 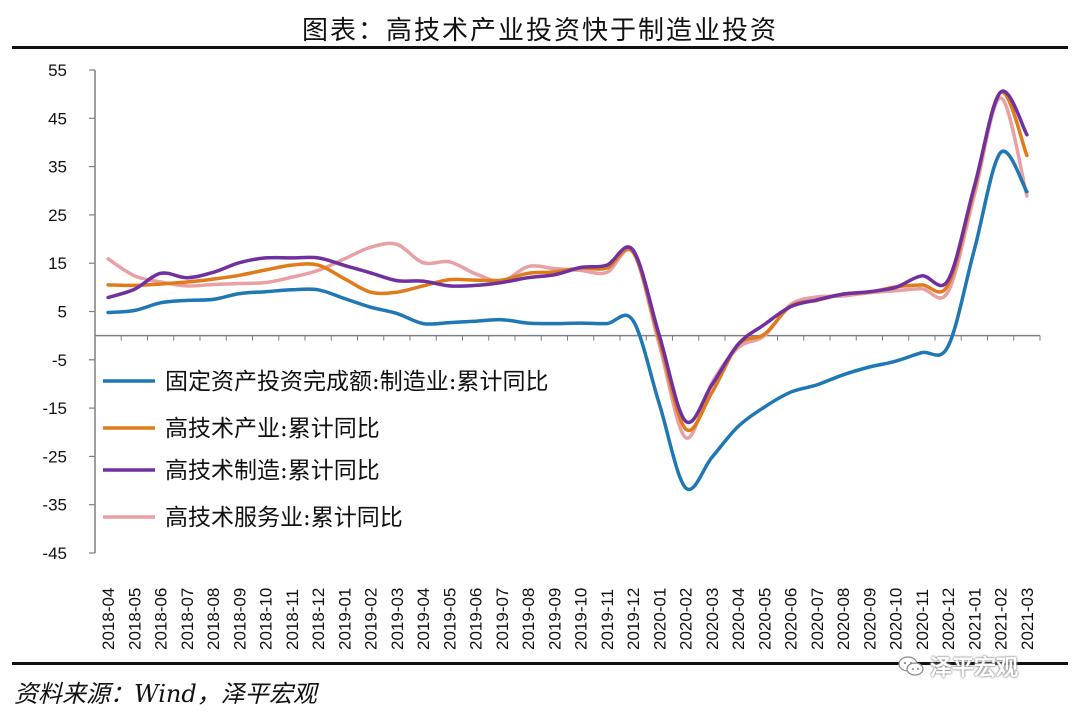 I want to click on title-rule, so click(x=540, y=47).